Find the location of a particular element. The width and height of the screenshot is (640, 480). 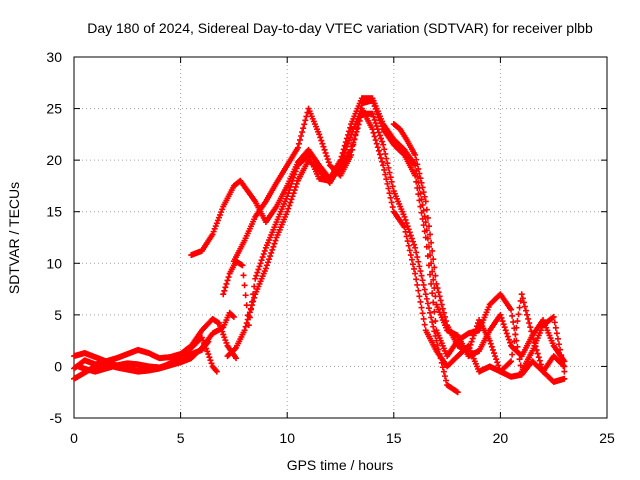

series-track-d is located at coordinates (143, 356).